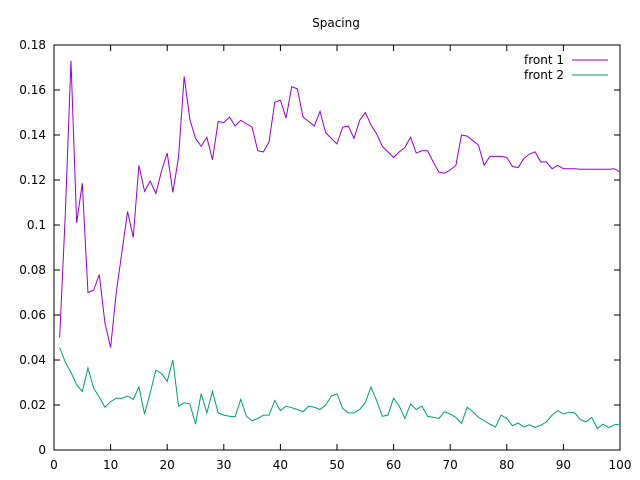 The height and width of the screenshot is (480, 640). Describe the element at coordinates (32, 180) in the screenshot. I see `y-tick-label: 0.12` at that location.